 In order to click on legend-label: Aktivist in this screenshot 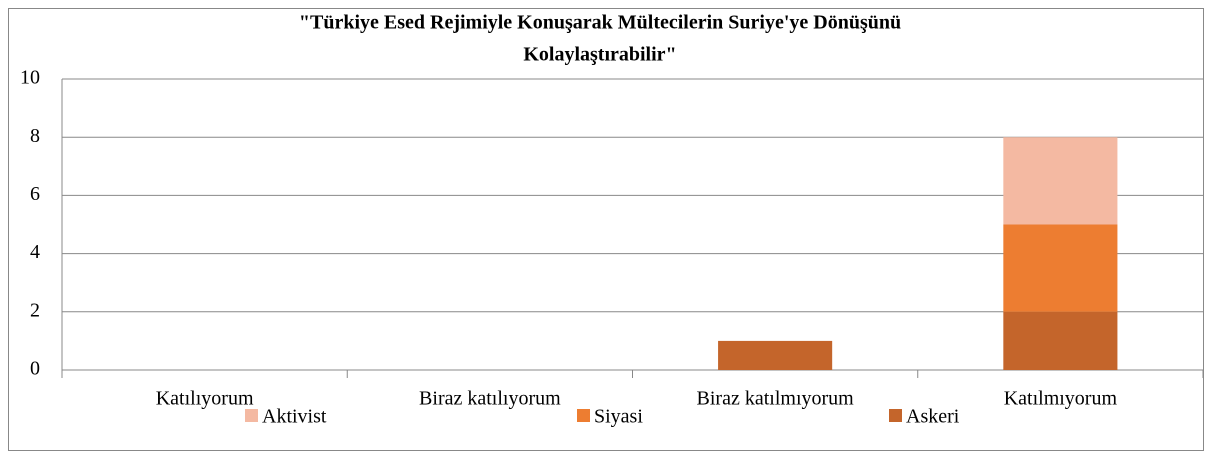, I will do `click(294, 417)`.